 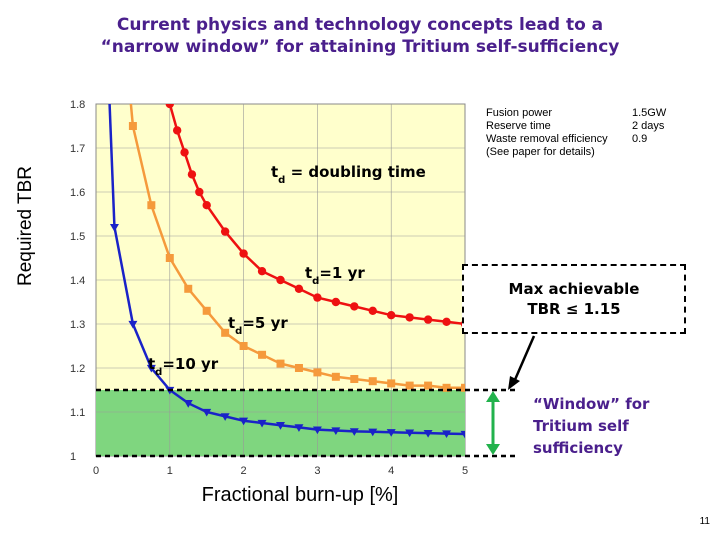 I want to click on window-line-3: sufficiency, so click(x=578, y=448).